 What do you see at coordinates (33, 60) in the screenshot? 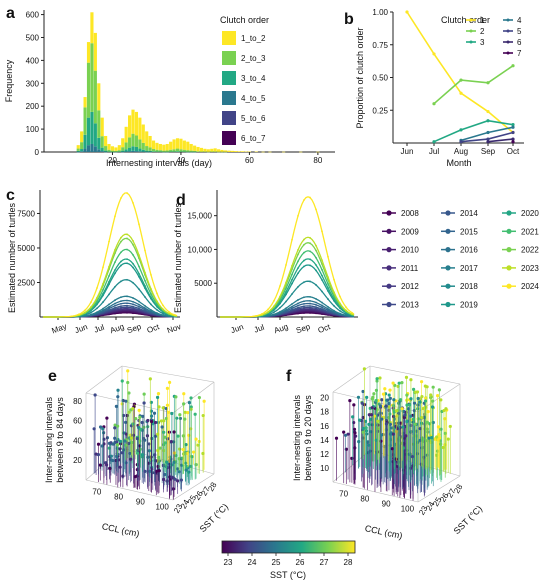
I see `panel-a-ytick-label: 400` at bounding box center [33, 60].